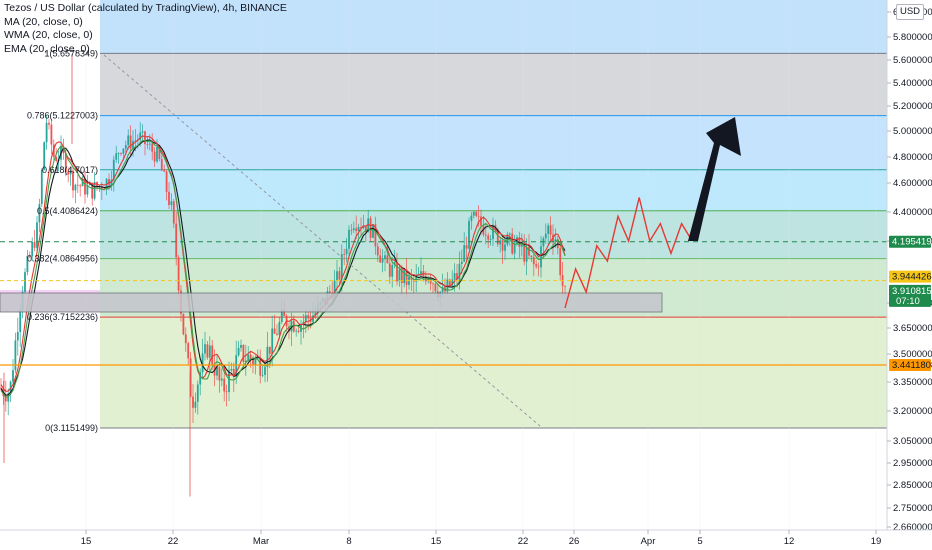 The width and height of the screenshot is (932, 550). I want to click on fib-label-0: 1(5.6578349), so click(71, 53).